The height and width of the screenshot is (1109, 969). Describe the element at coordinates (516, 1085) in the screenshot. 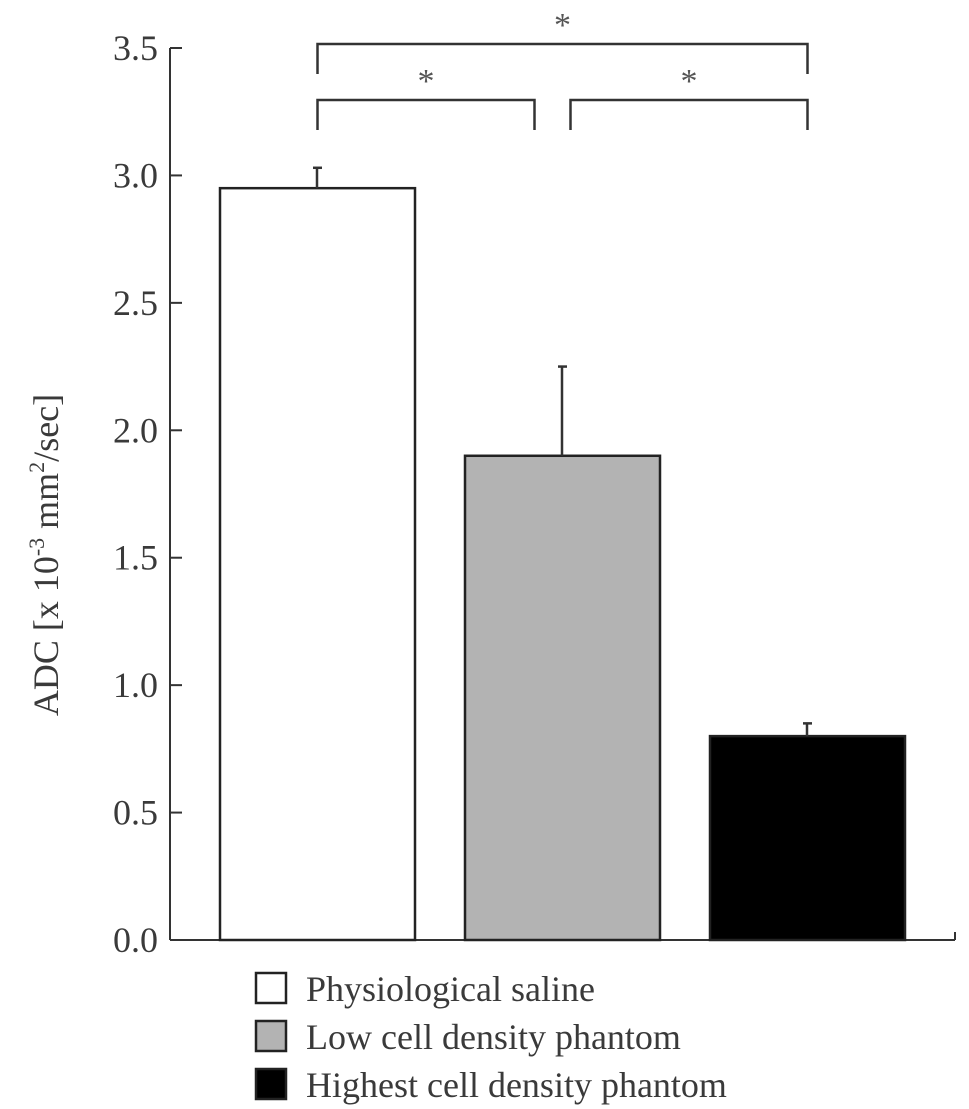

I see `legend-label: Highest cell density phantom` at that location.